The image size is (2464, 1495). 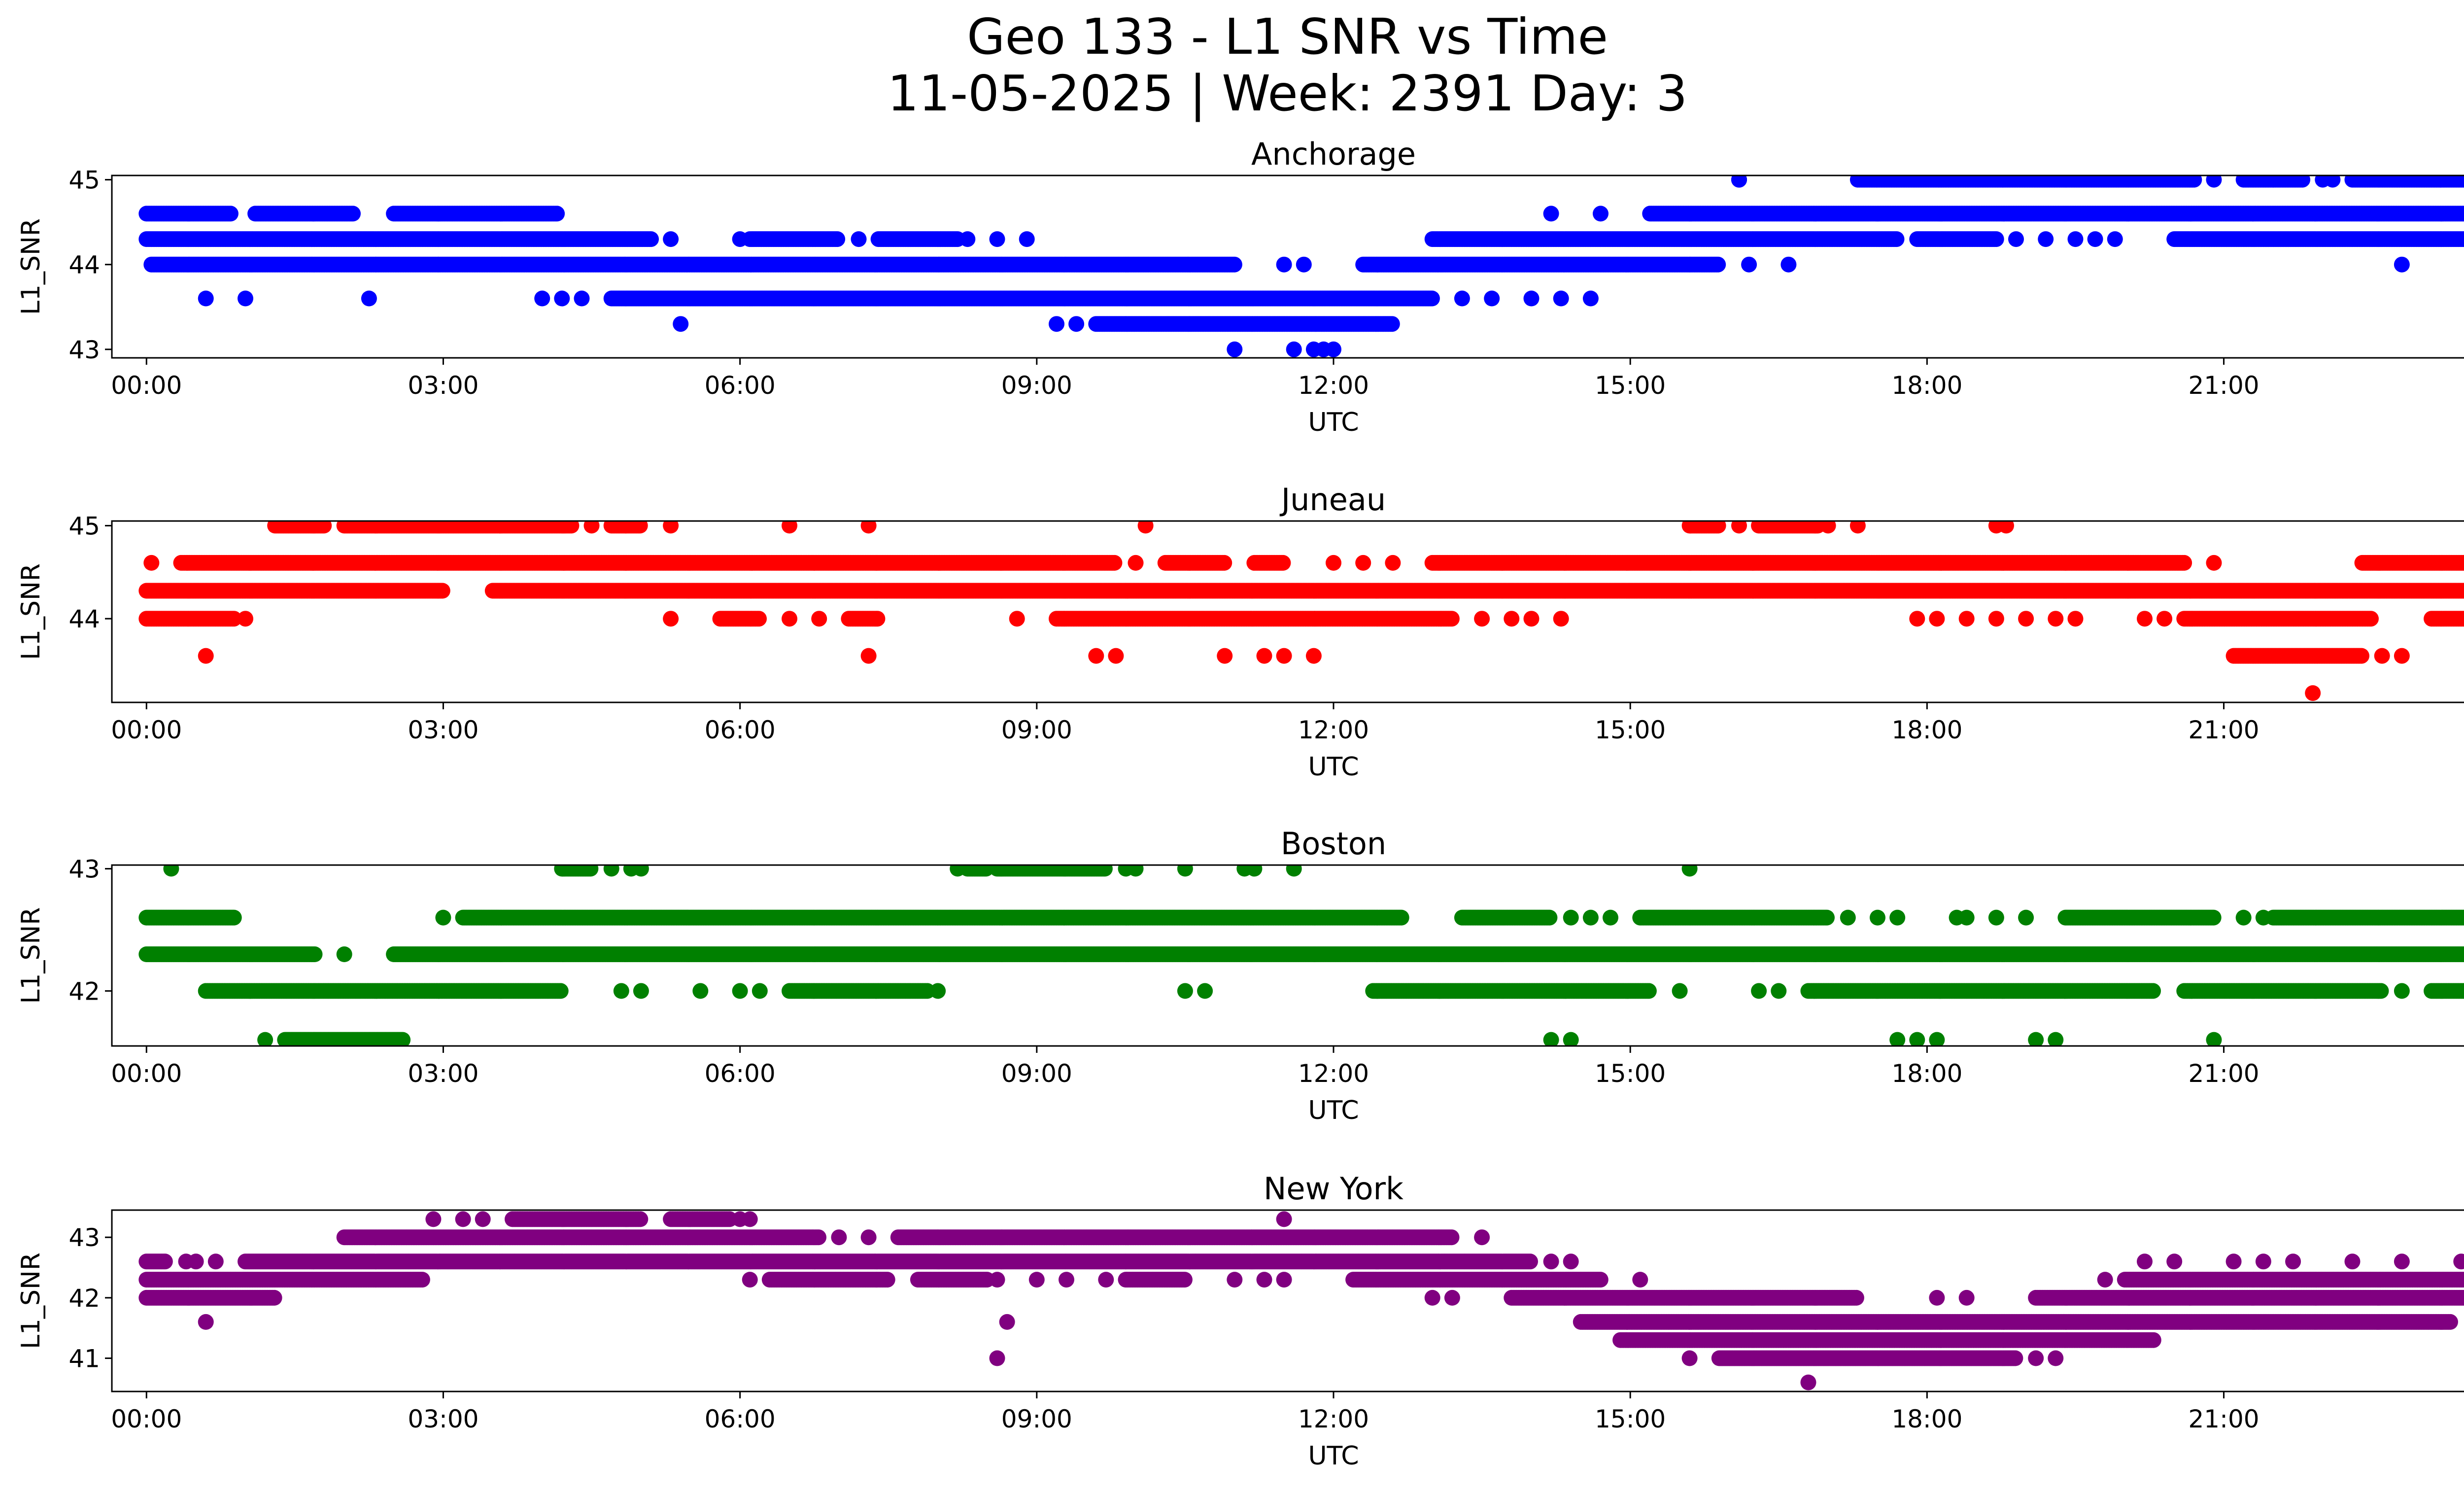 What do you see at coordinates (1287, 93) in the screenshot?
I see `chart-subtitle: 11-05-2025 | Week: 2391 Day: 3` at bounding box center [1287, 93].